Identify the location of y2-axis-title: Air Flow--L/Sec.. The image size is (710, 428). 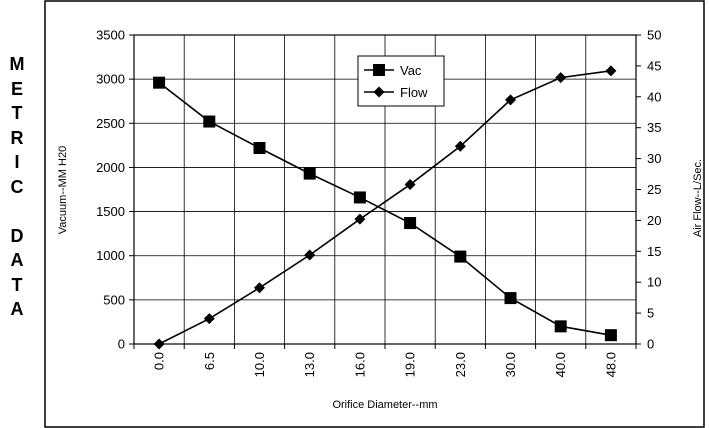
(698, 198).